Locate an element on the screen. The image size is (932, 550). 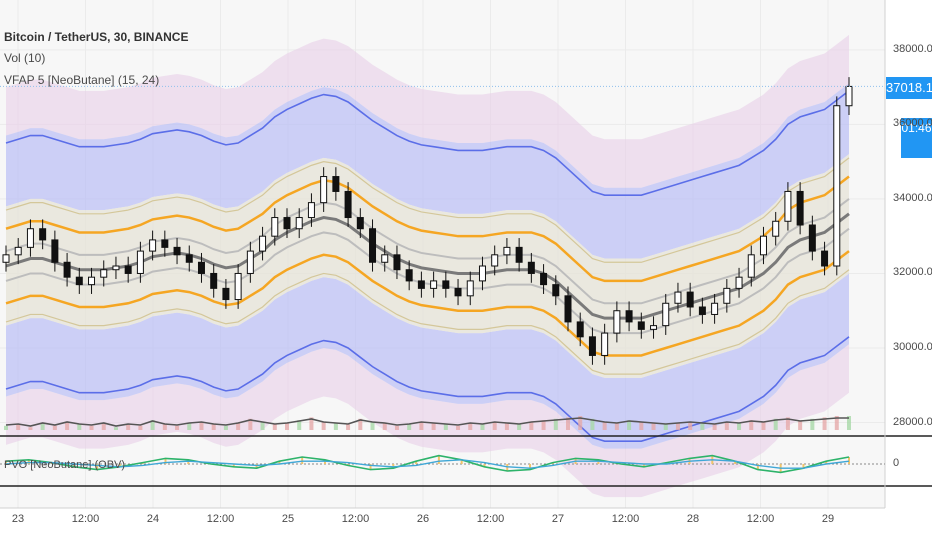
time-tick-label: 29 is located at coordinates (828, 519).